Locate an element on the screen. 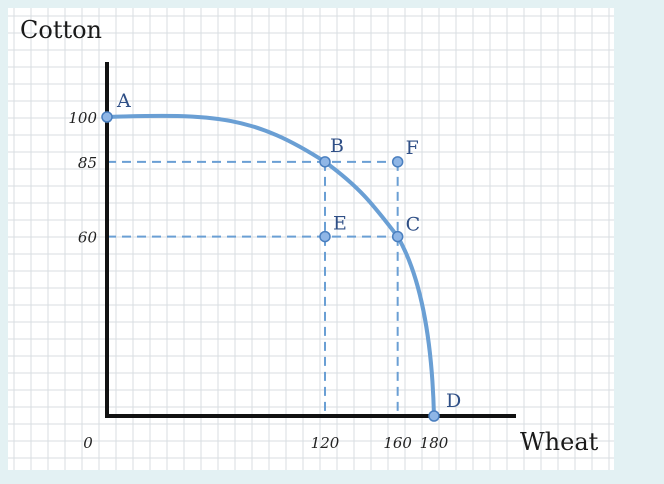 The height and width of the screenshot is (484, 664). y-tick-label: 60 is located at coordinates (88, 238).